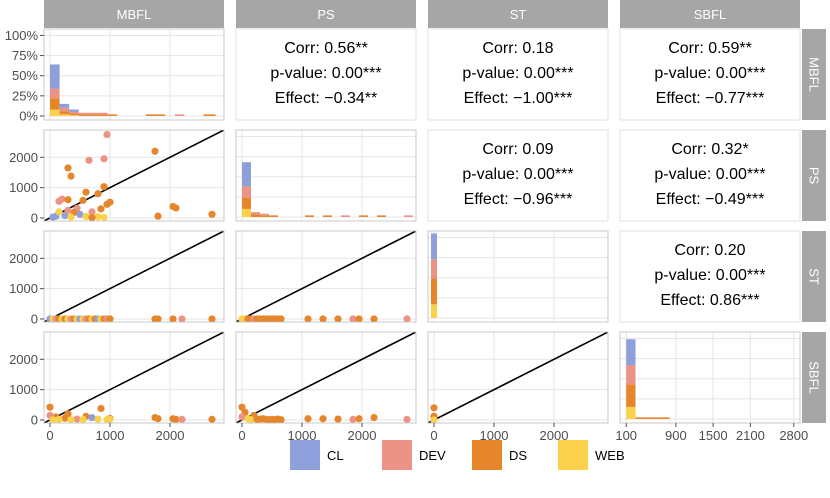  I want to click on y-tick-label-st: 1000, so click(23, 288).